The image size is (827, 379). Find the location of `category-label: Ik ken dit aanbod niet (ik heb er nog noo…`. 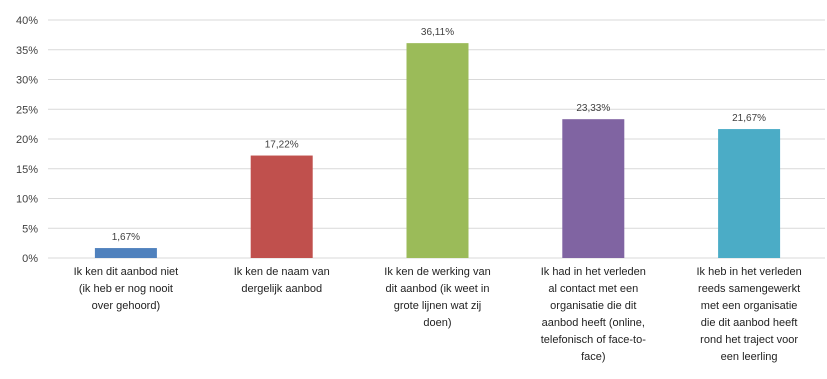

category-label: Ik ken dit aanbod niet (ik heb er nog noo… is located at coordinates (126, 289).